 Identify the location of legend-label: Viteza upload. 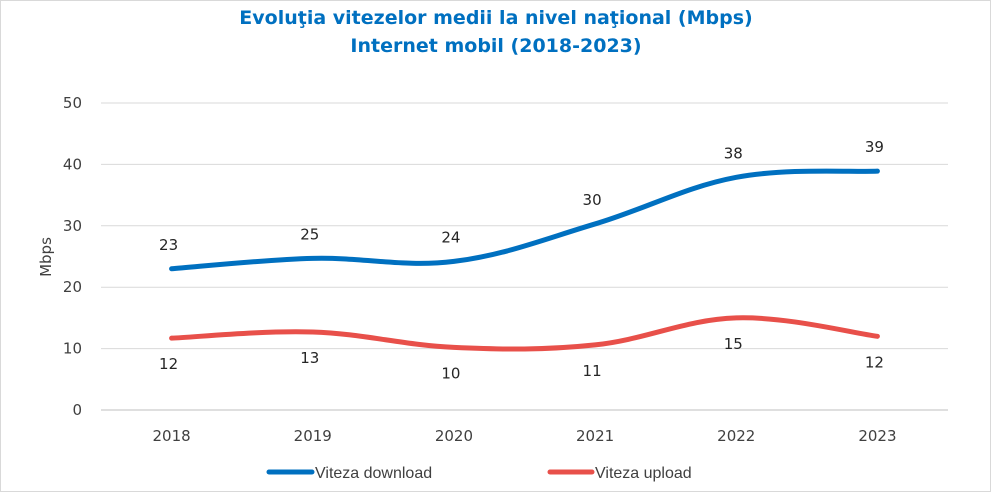
(643, 473).